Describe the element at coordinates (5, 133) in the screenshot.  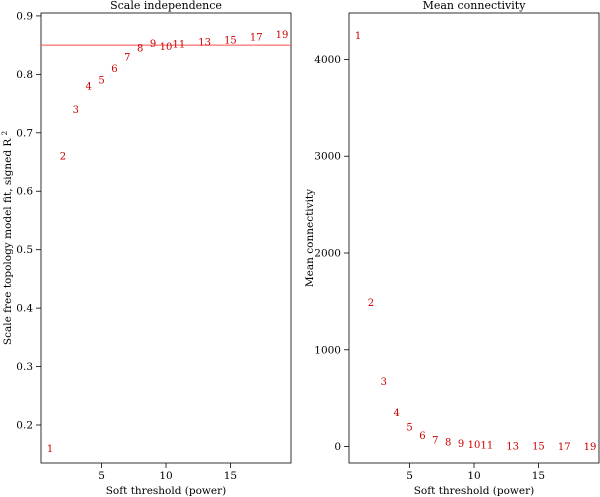
I see `scale-independence-y-label-superscript: 2` at that location.